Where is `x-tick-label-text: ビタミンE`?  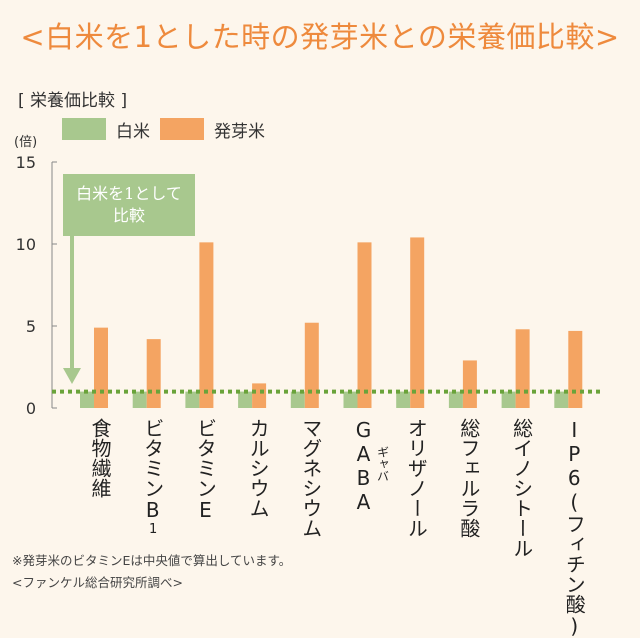 x-tick-label-text: ビタミンE is located at coordinates (205, 470).